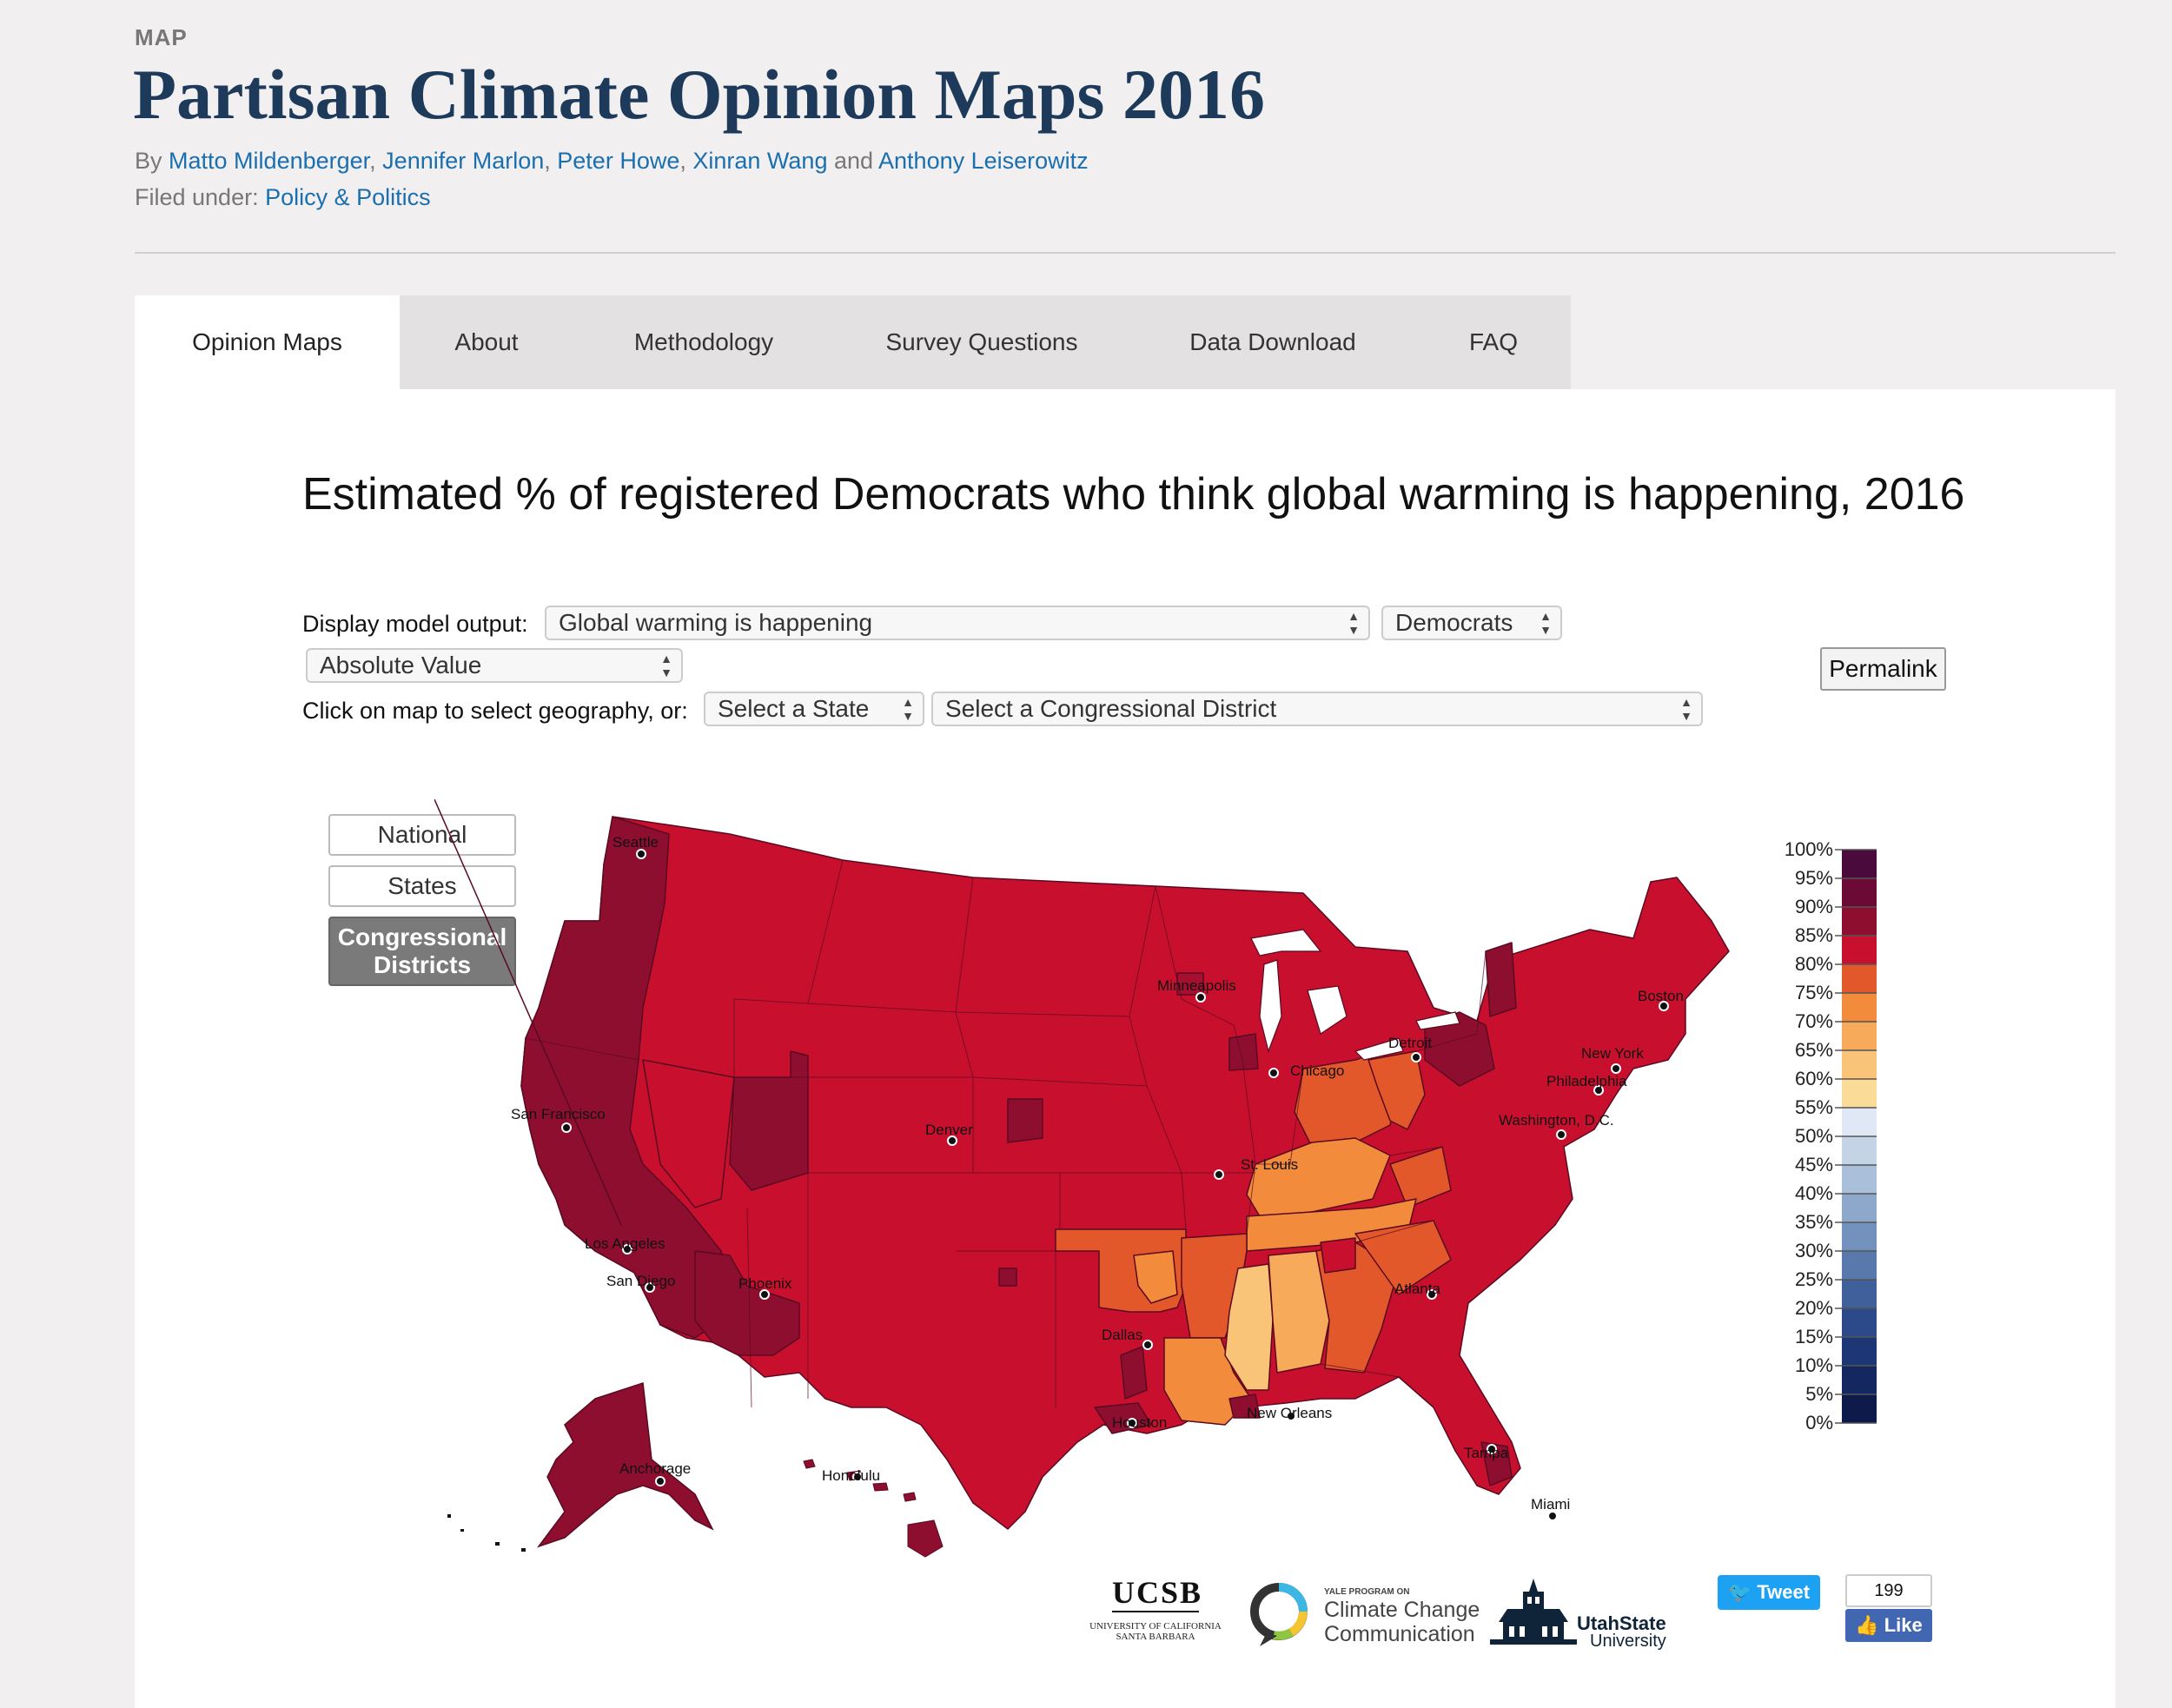 The image size is (2172, 1708). What do you see at coordinates (1471, 623) in the screenshot?
I see `party-select: Democrats ▲ ▼` at bounding box center [1471, 623].